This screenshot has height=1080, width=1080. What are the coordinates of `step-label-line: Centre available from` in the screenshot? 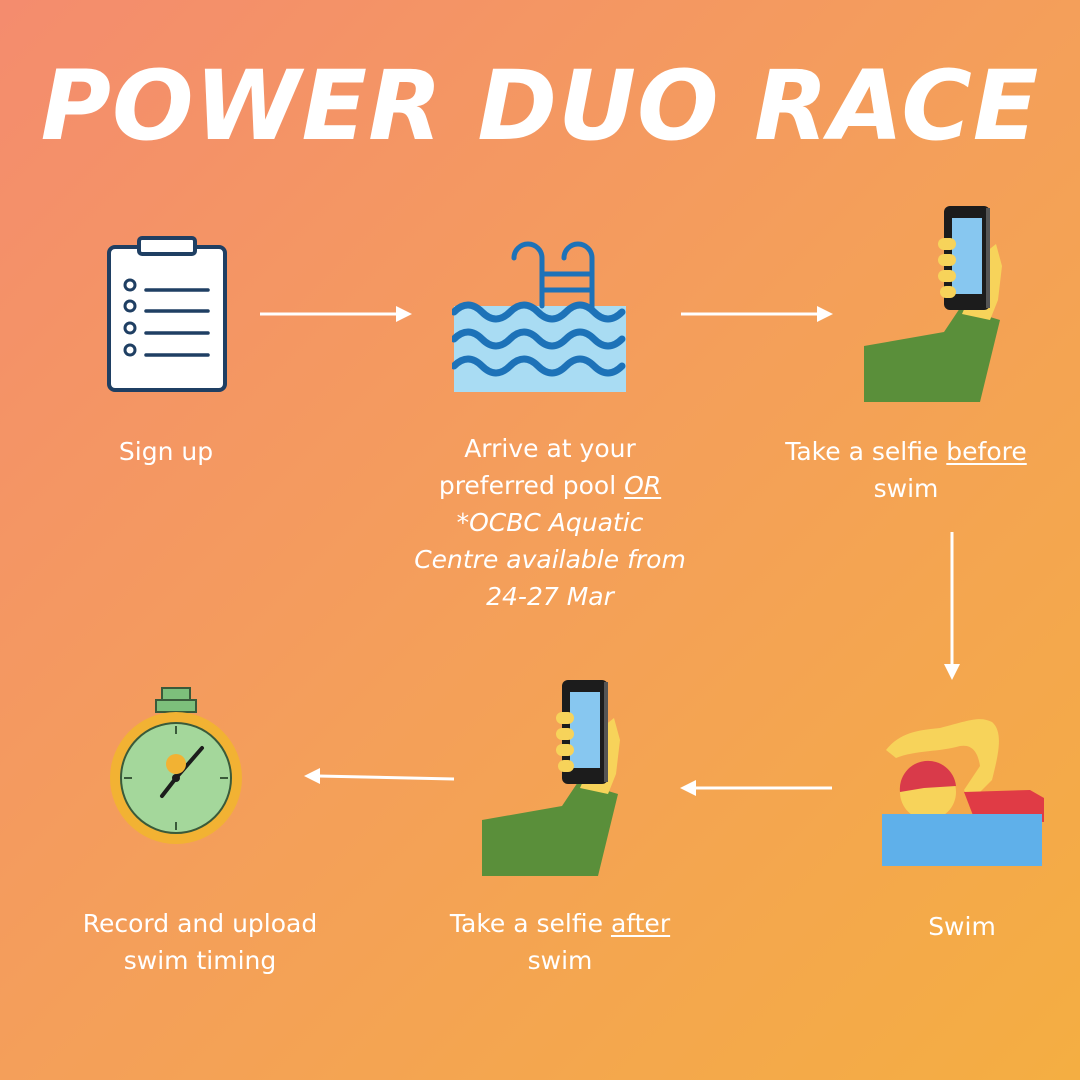 It's located at (550, 559).